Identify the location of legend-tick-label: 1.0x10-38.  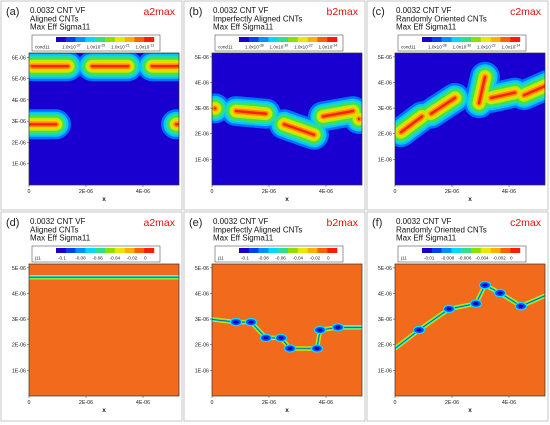
(254, 47).